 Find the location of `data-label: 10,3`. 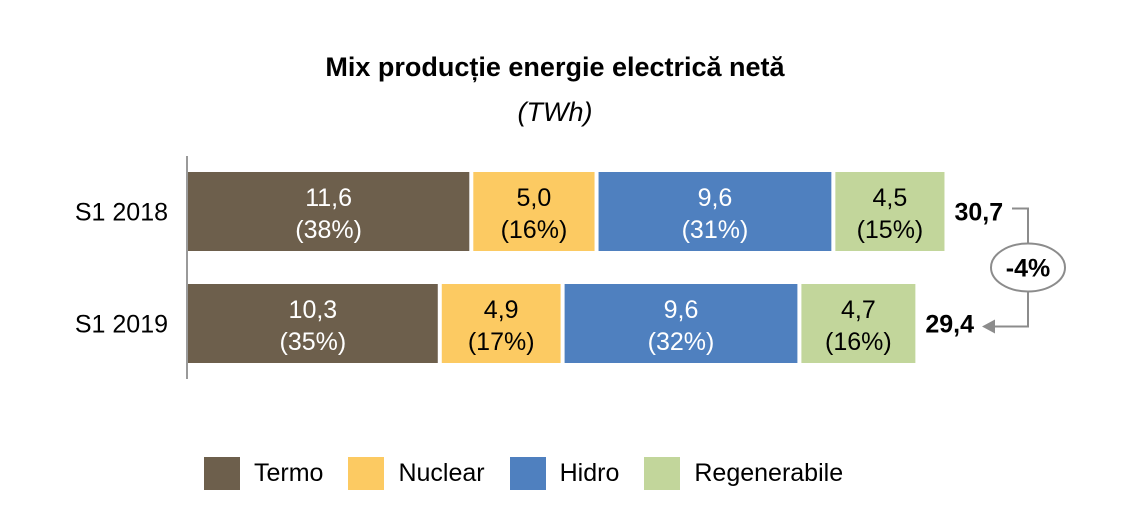

data-label: 10,3 is located at coordinates (313, 310).